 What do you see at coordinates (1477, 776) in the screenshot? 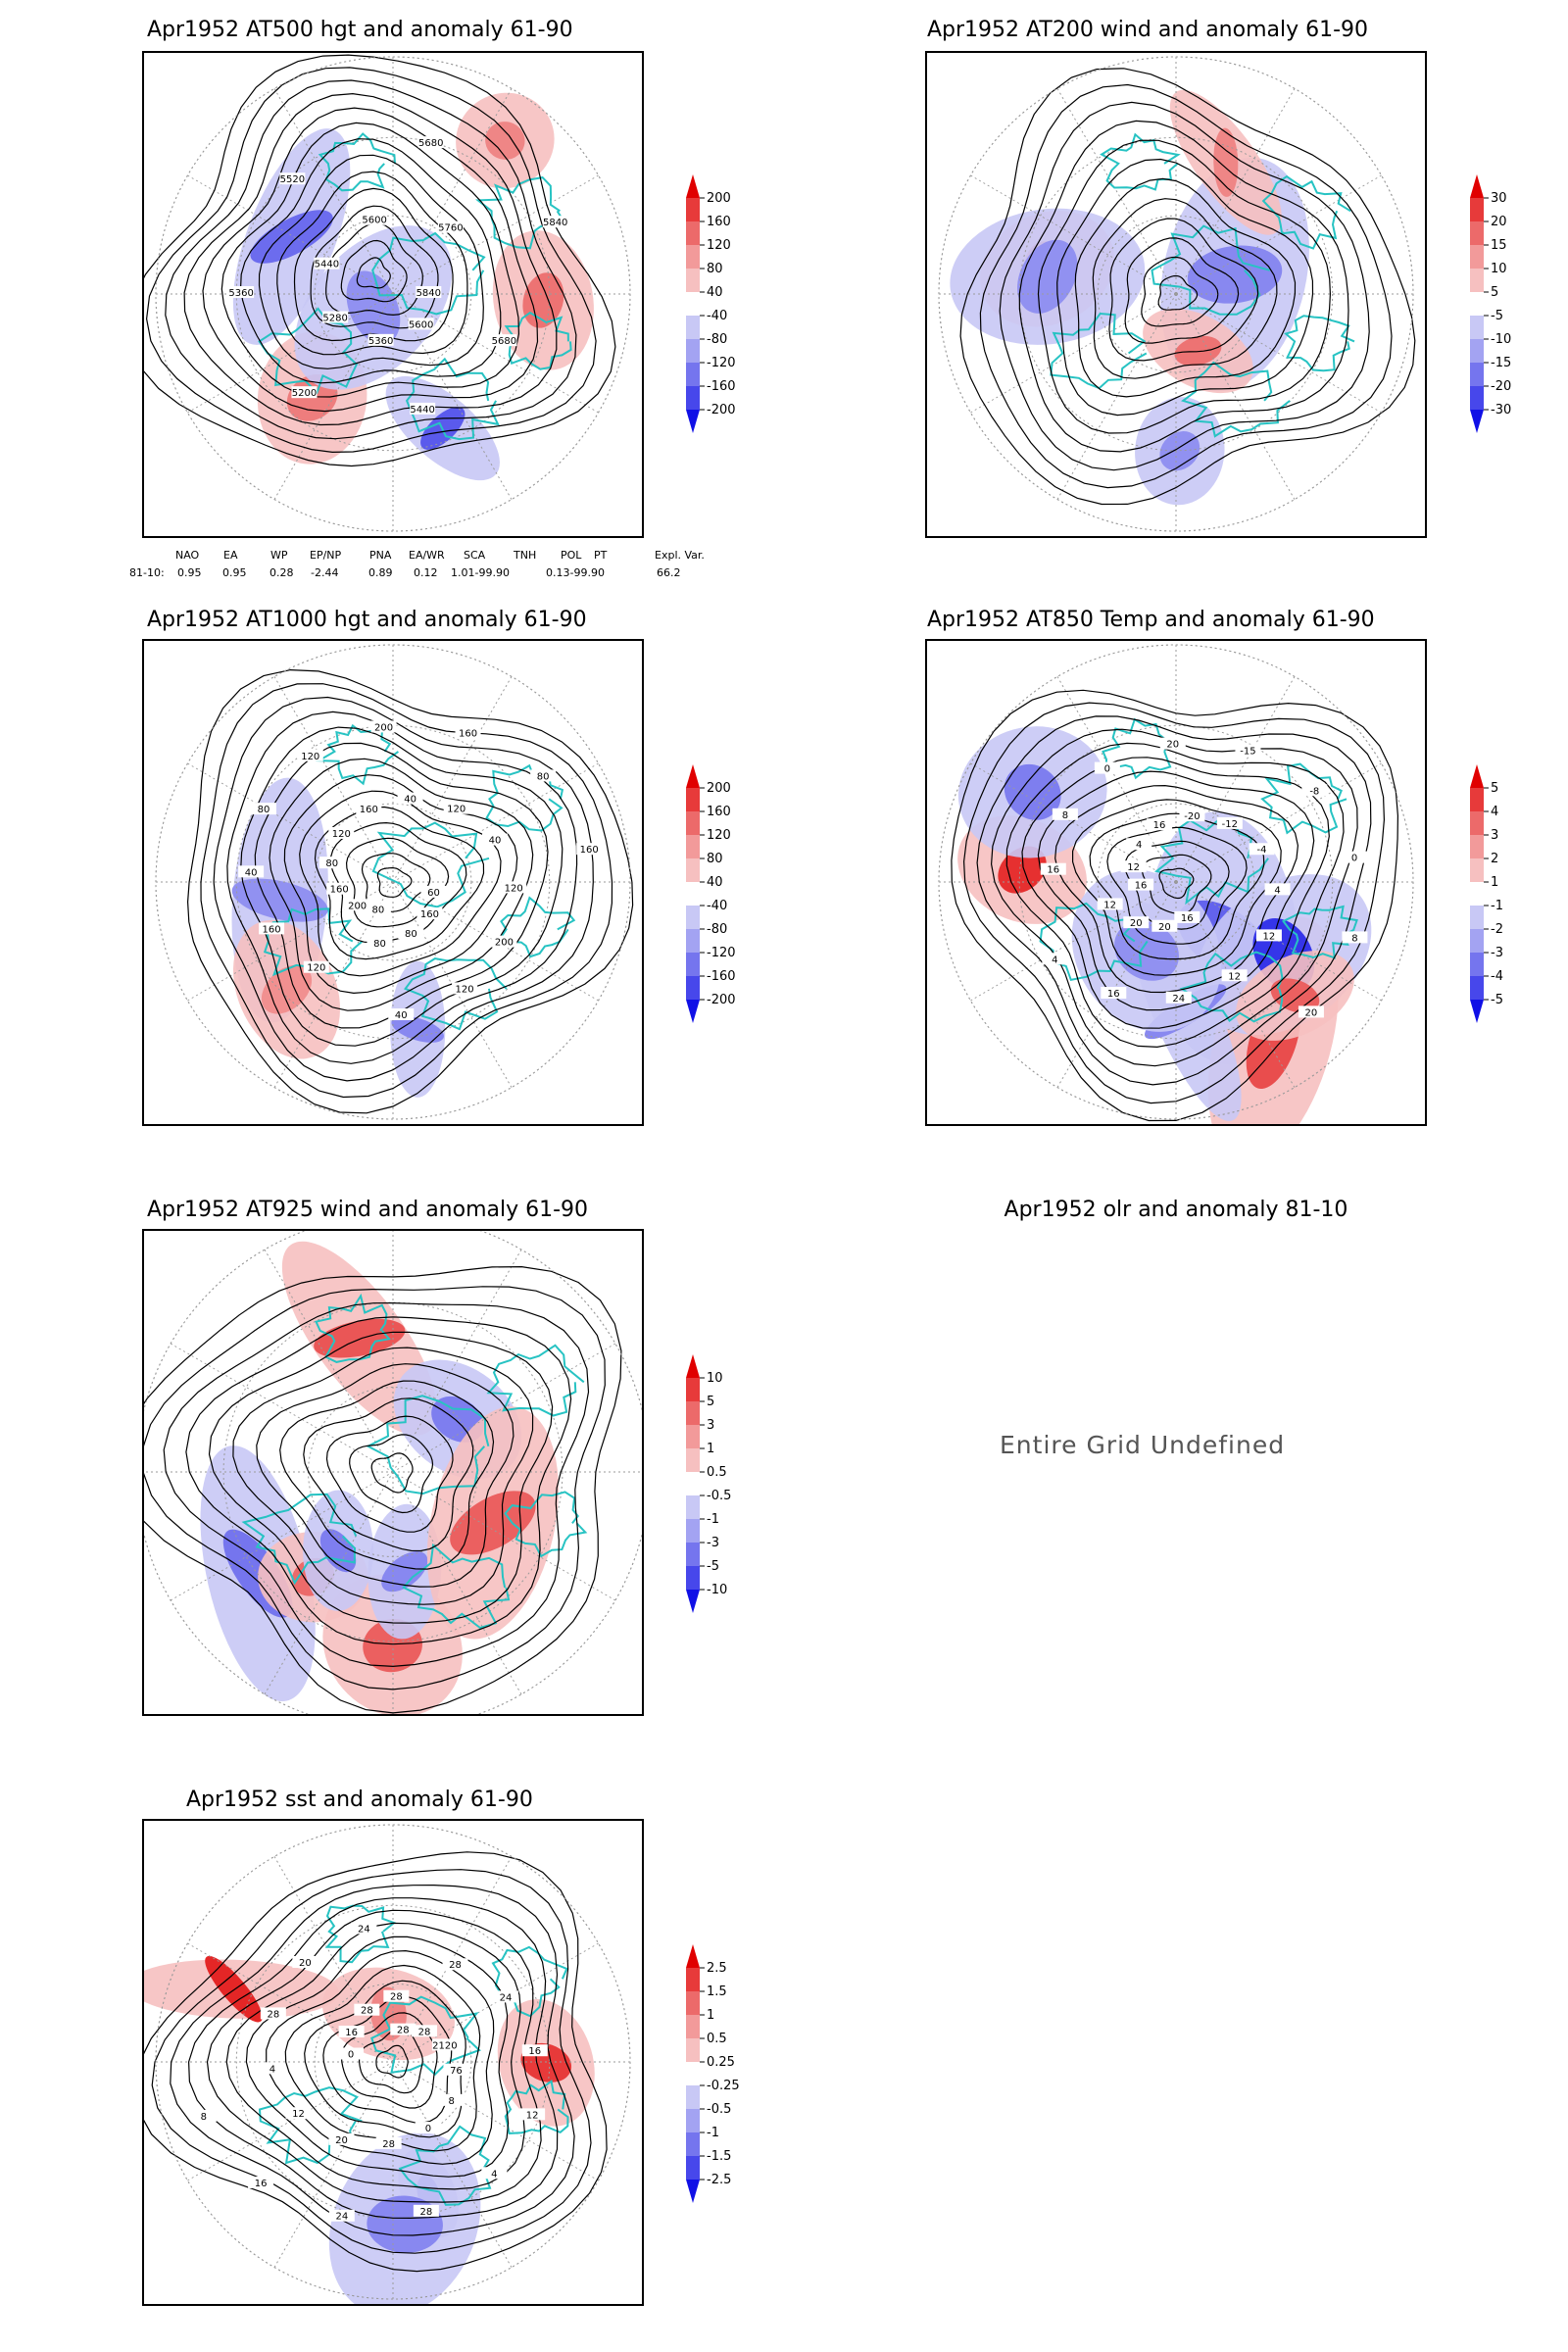
I see `colorbar-top-arrow` at bounding box center [1477, 776].